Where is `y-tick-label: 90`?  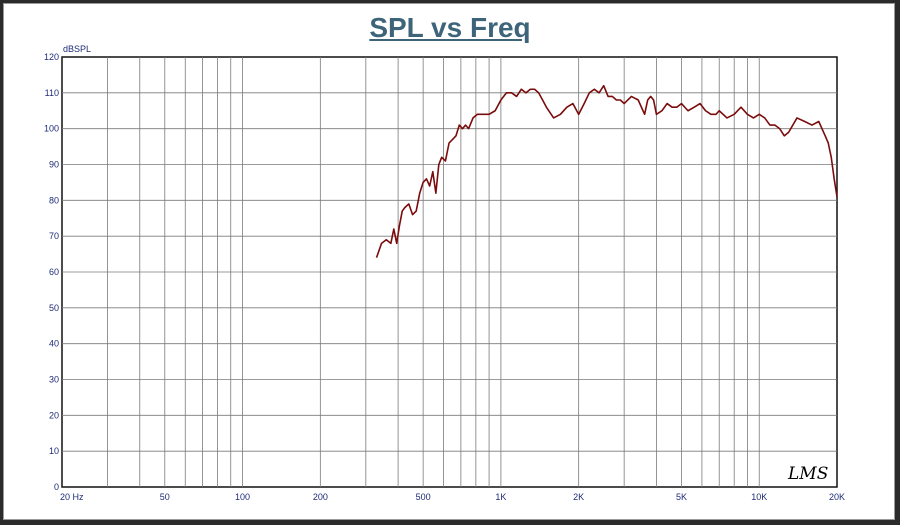
y-tick-label: 90 is located at coordinates (54, 165).